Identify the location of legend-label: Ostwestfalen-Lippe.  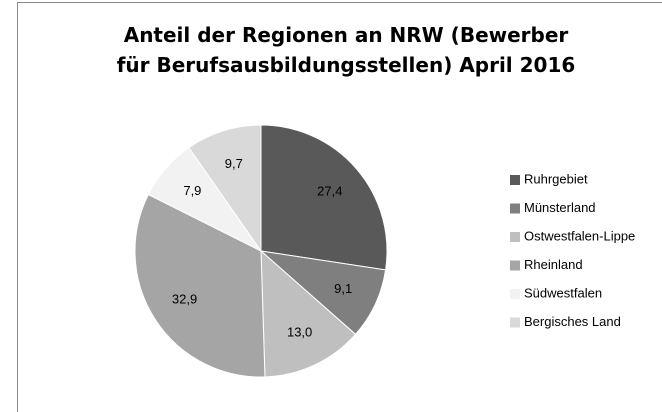
(579, 235).